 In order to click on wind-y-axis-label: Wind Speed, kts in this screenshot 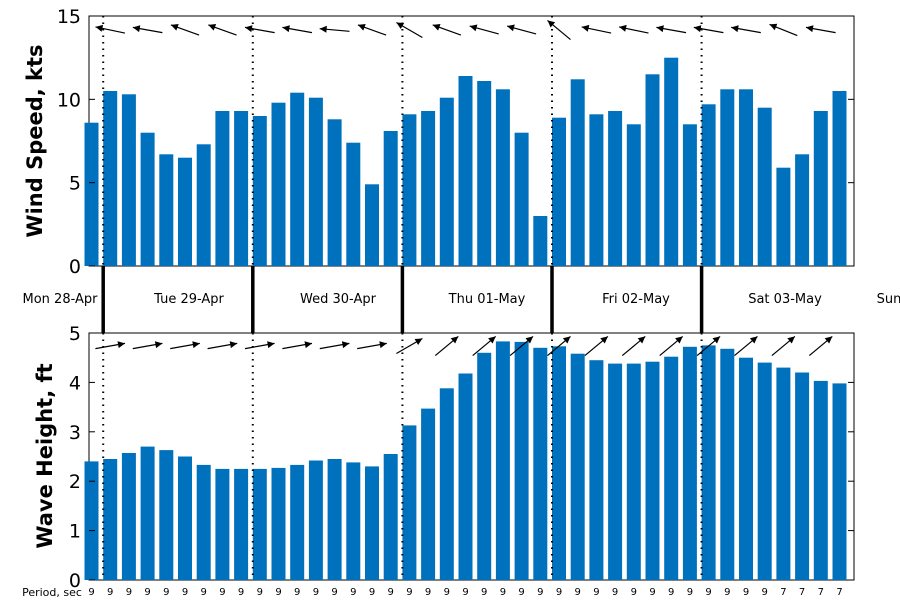, I will do `click(35, 140)`.